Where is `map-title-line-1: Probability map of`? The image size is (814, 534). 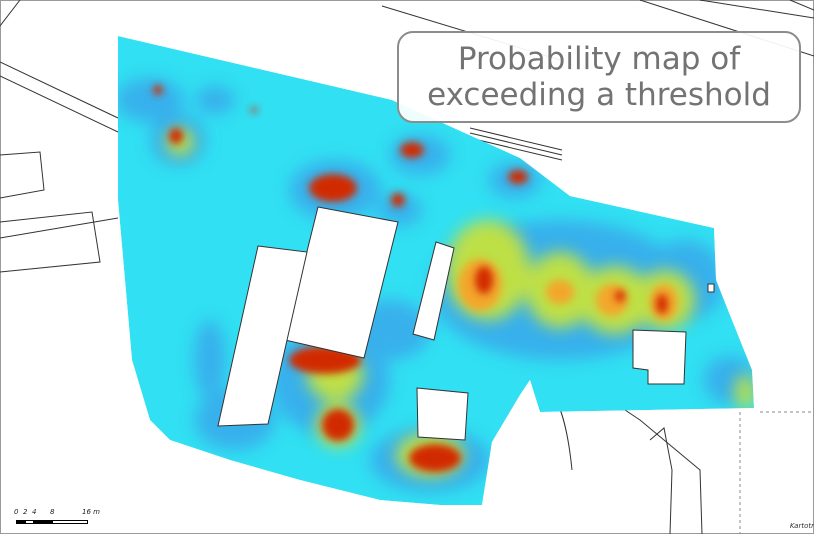
map-title-line-1: Probability map of is located at coordinates (599, 59).